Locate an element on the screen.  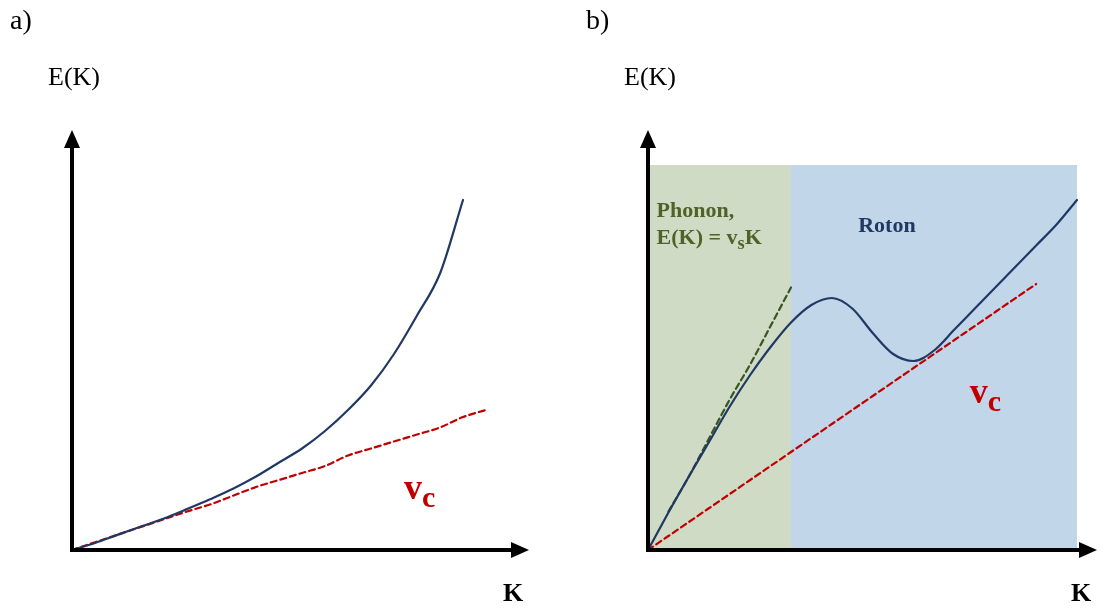
chart-title: a) is located at coordinates (21, 20).